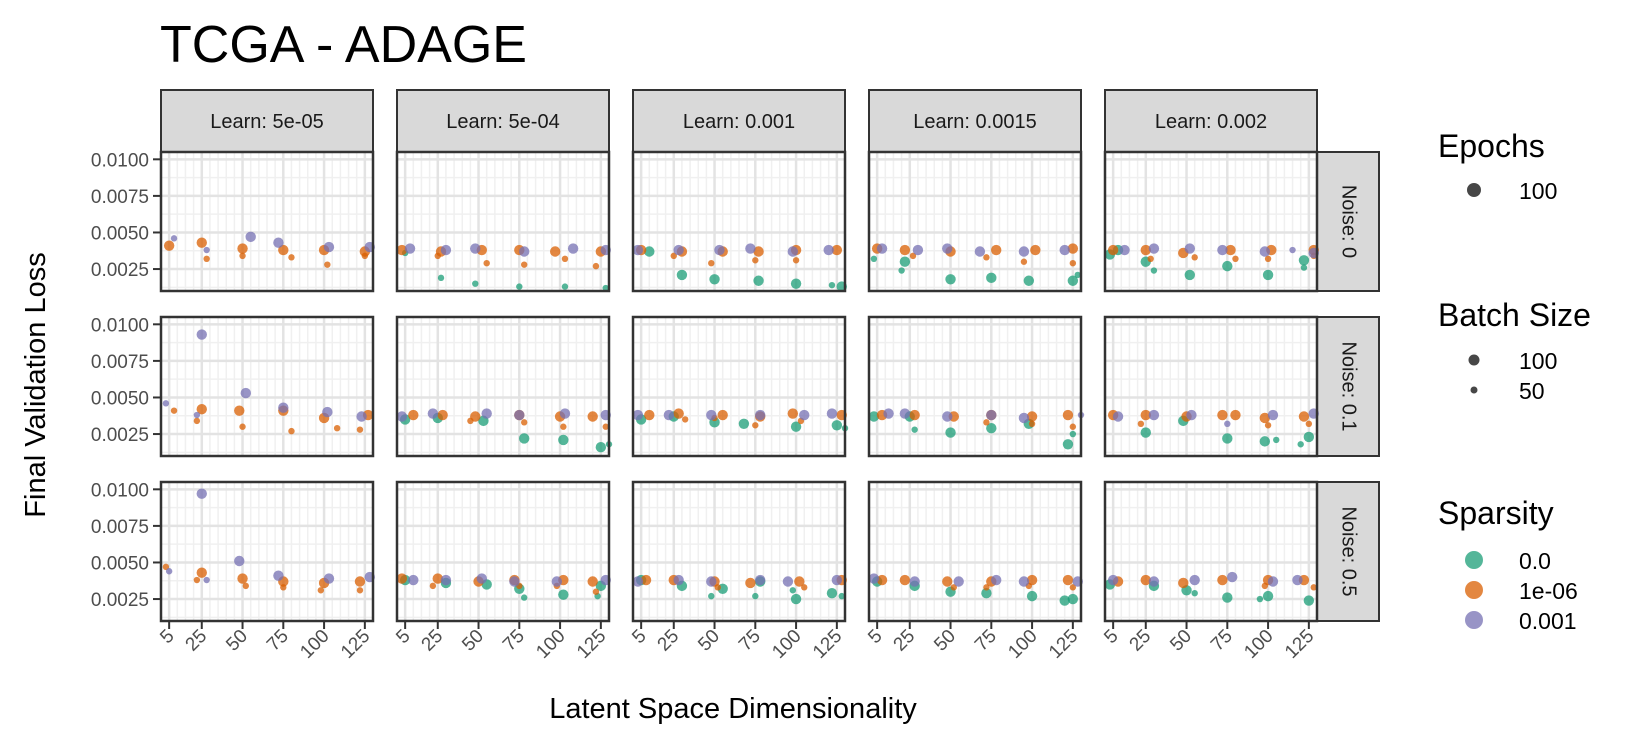  I want to click on legend-batch-size-title: Batch Size, so click(1514, 315).